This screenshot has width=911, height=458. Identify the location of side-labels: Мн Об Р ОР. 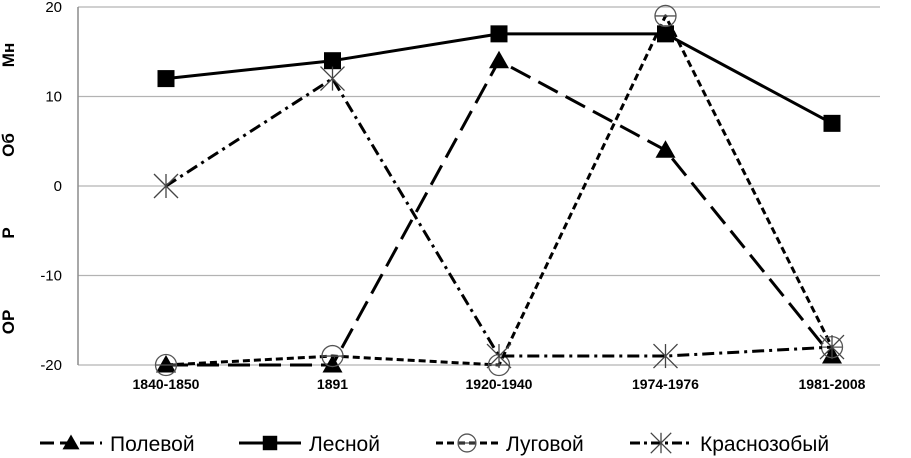
(9, 189).